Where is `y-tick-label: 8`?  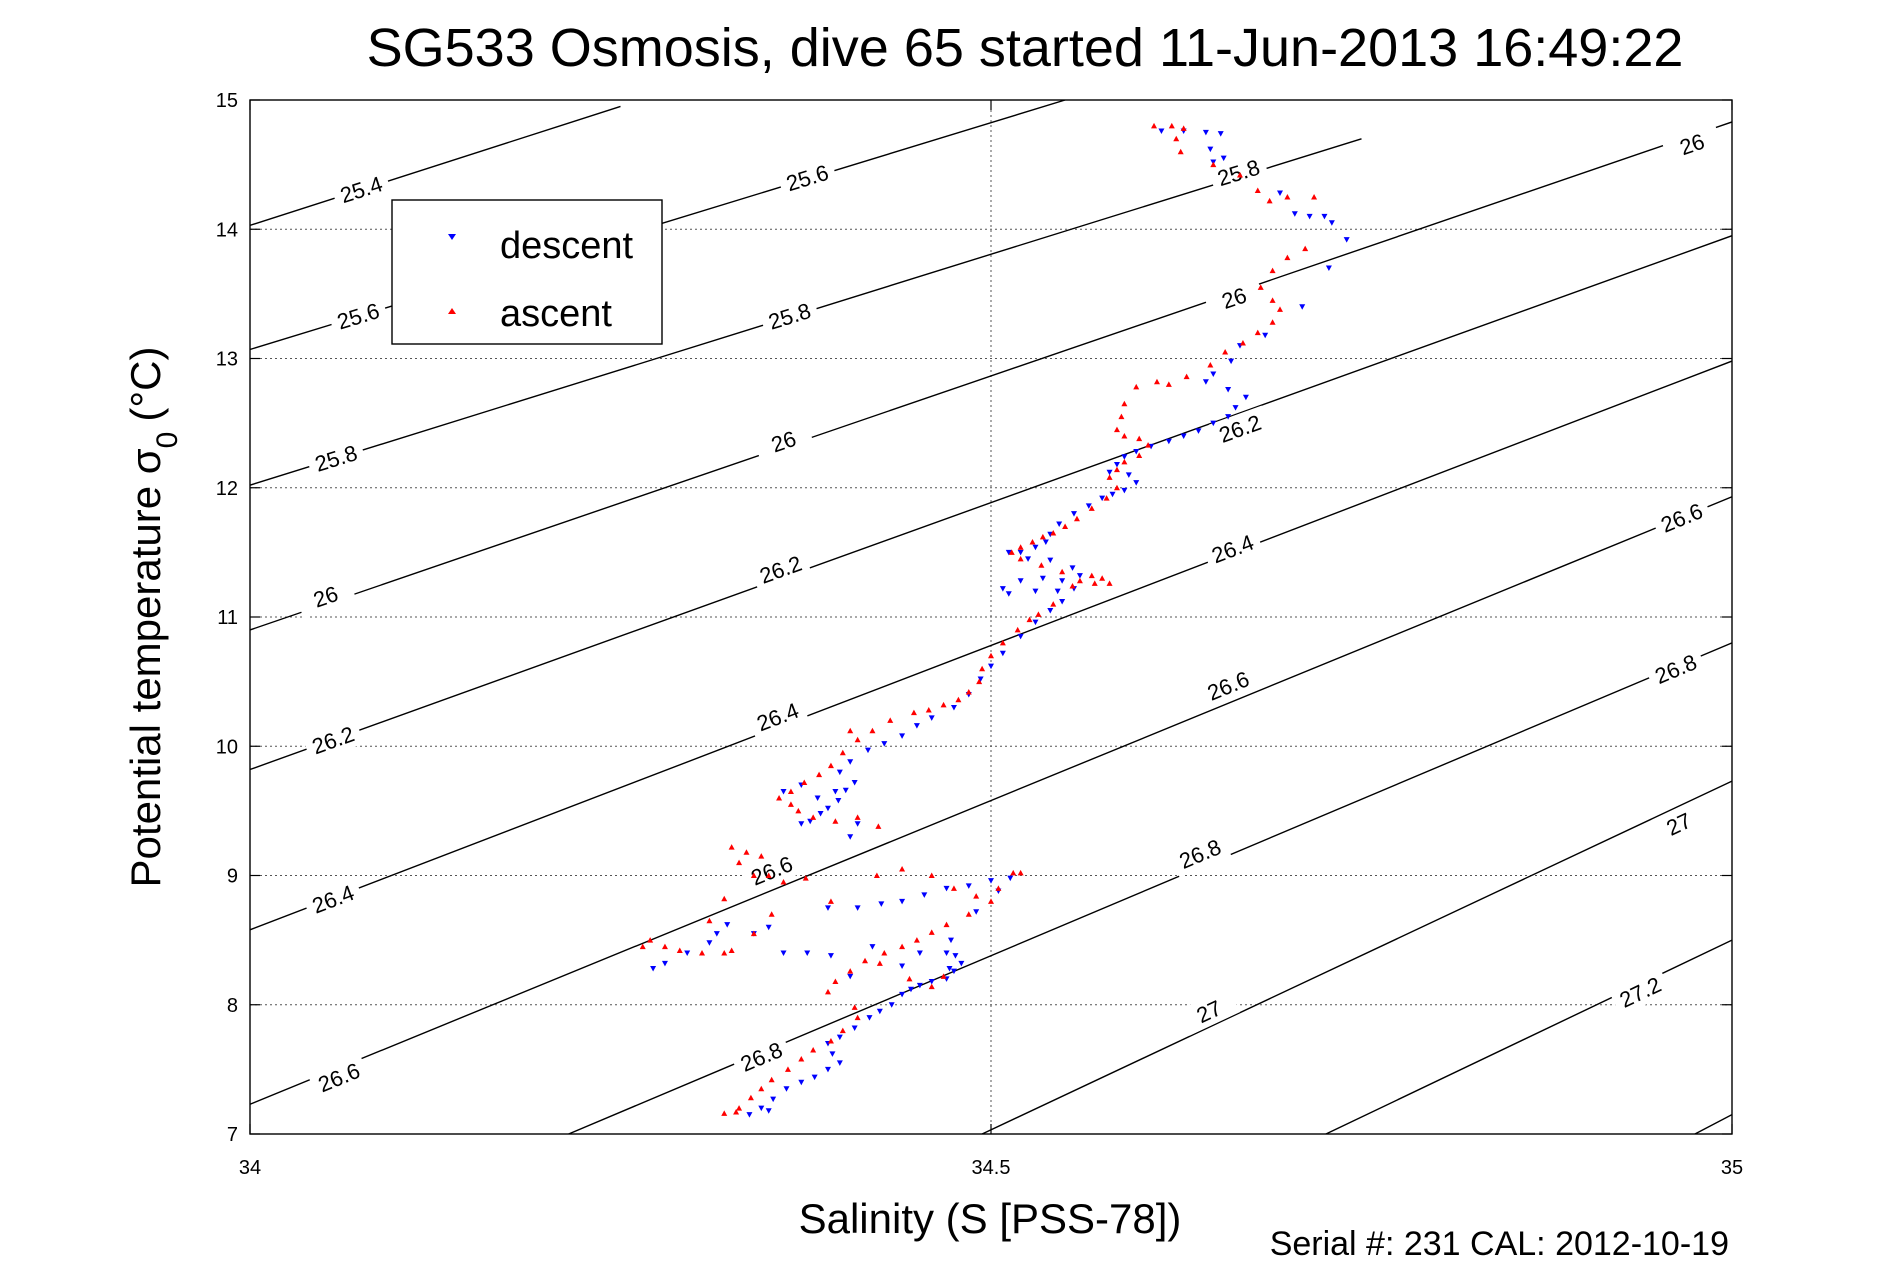 y-tick-label: 8 is located at coordinates (232, 1006).